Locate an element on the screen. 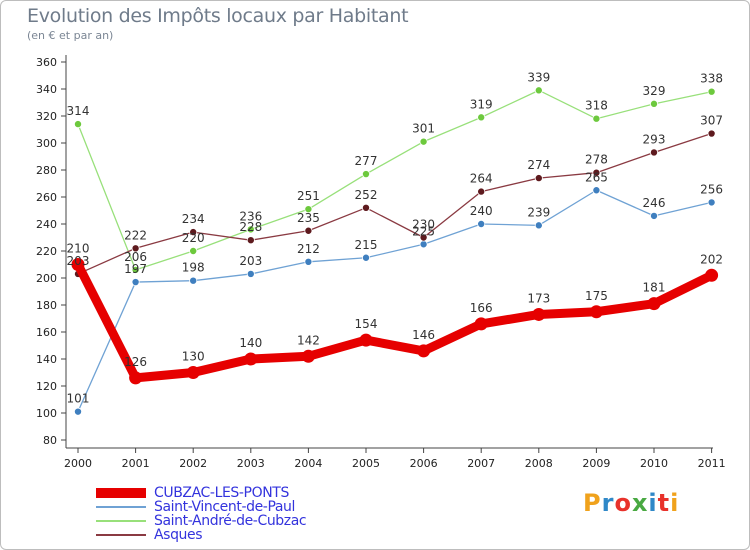  data-label: 126 is located at coordinates (135, 362).